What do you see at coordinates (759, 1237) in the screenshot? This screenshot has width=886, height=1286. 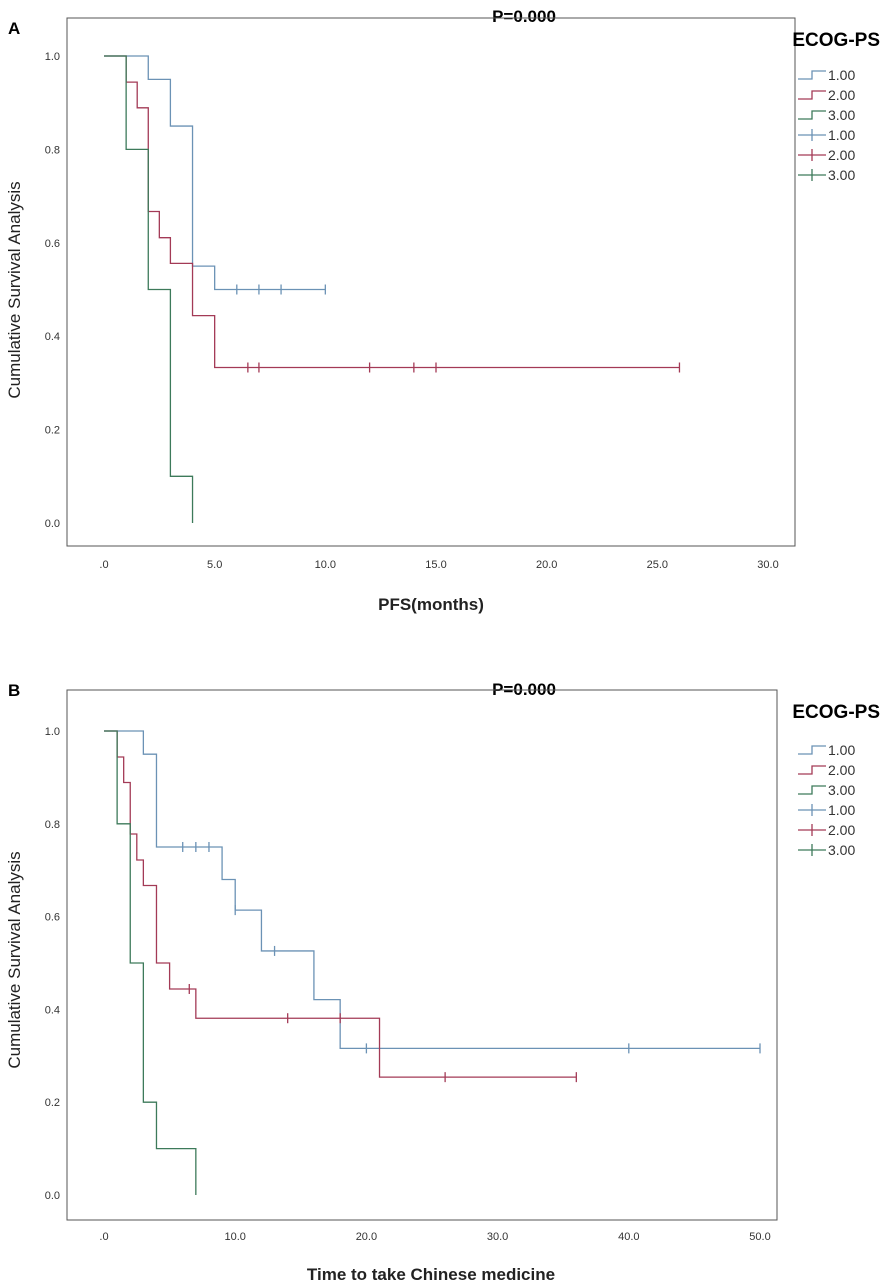 I see `panel-b-xtick-label: 50.0` at bounding box center [759, 1237].